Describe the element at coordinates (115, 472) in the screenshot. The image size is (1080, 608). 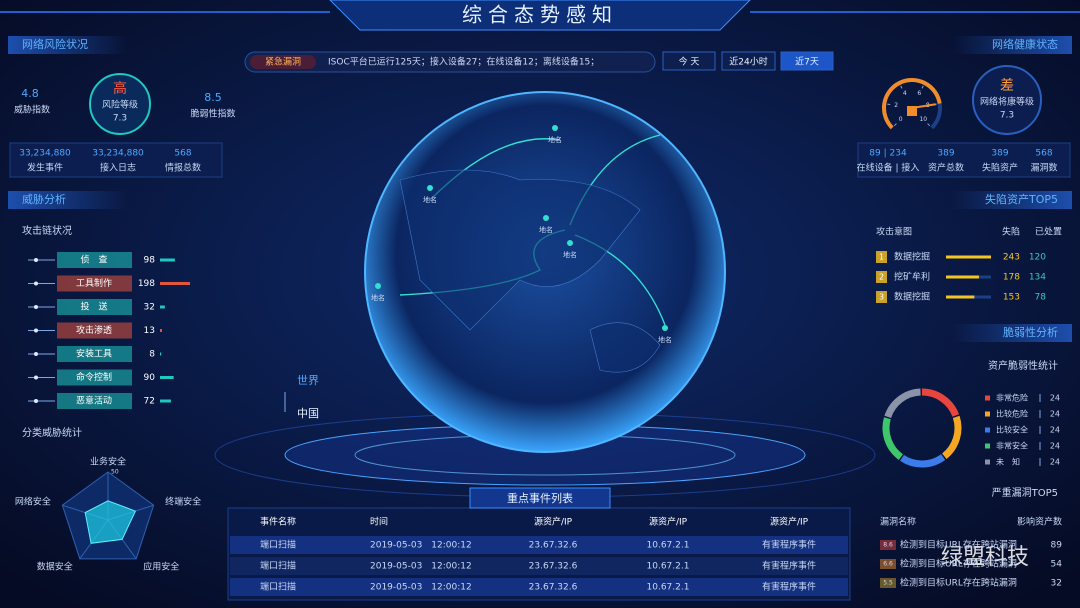
I see `radar-tick-label: 50` at that location.